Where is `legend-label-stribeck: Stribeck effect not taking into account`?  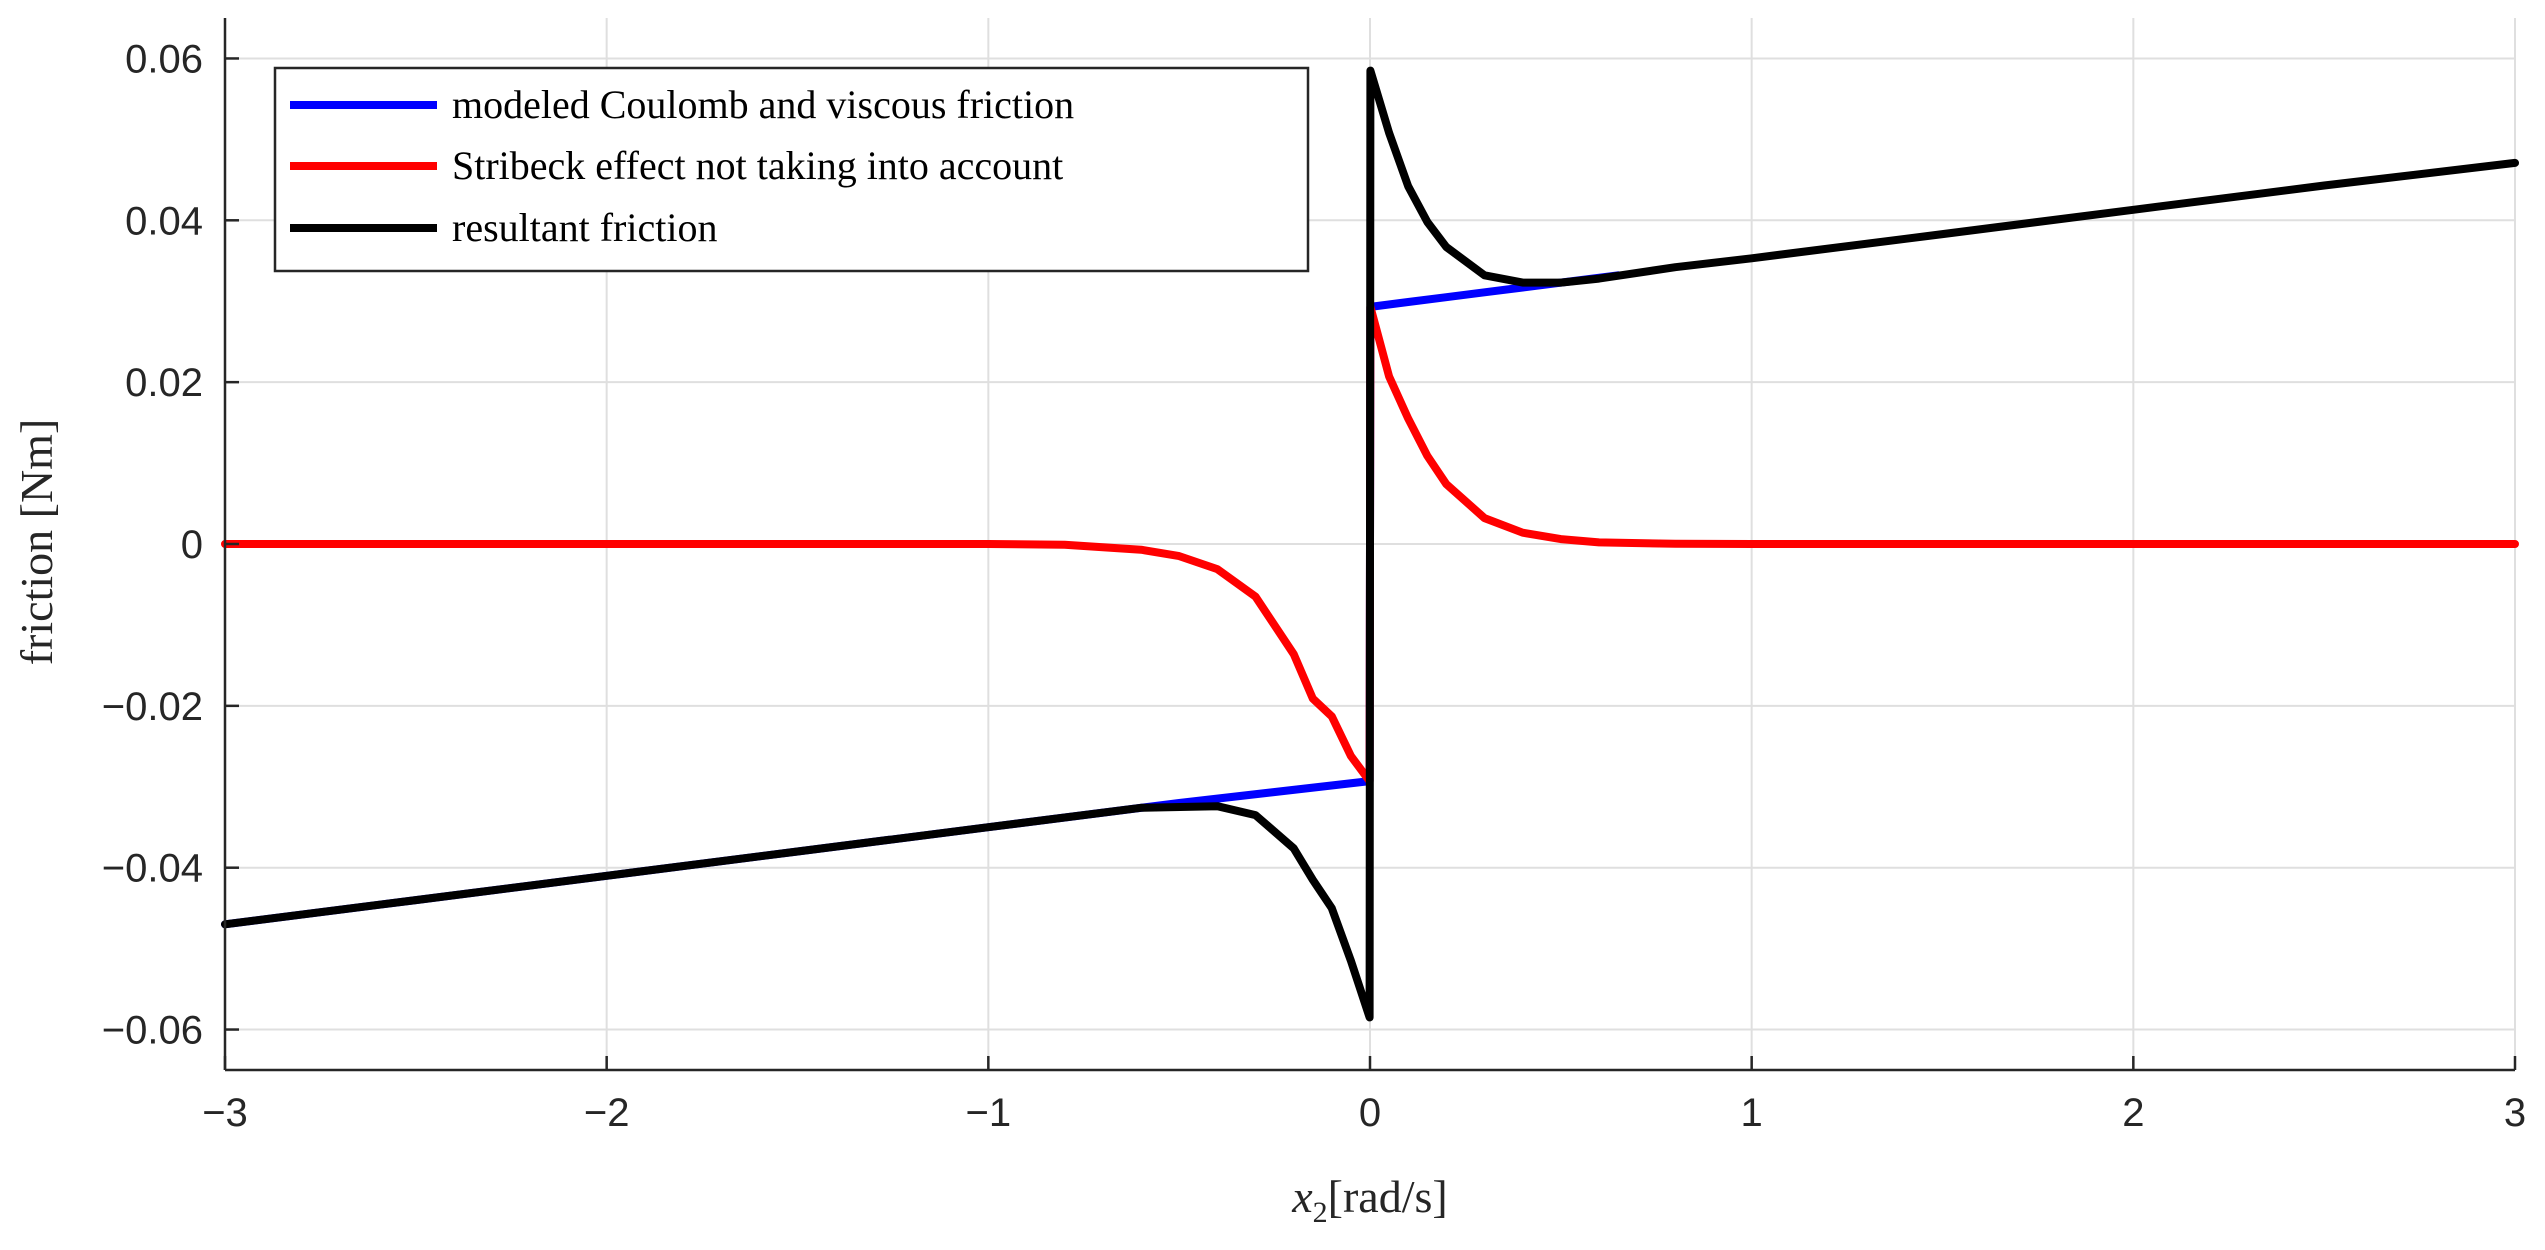 legend-label-stribeck: Stribeck effect not taking into account is located at coordinates (757, 165).